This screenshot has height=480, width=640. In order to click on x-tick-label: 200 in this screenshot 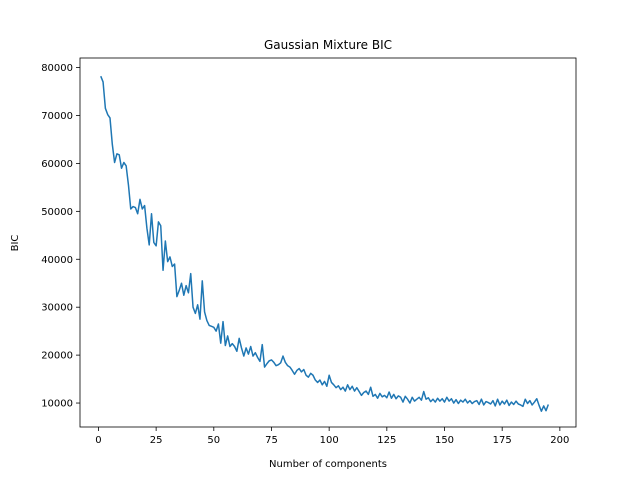, I will do `click(559, 440)`.